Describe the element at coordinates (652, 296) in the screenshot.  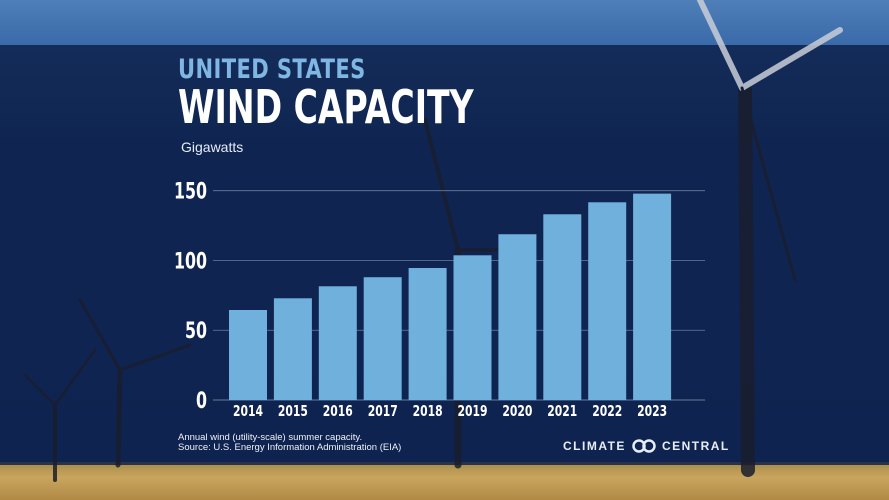
I see `bar-2023` at that location.